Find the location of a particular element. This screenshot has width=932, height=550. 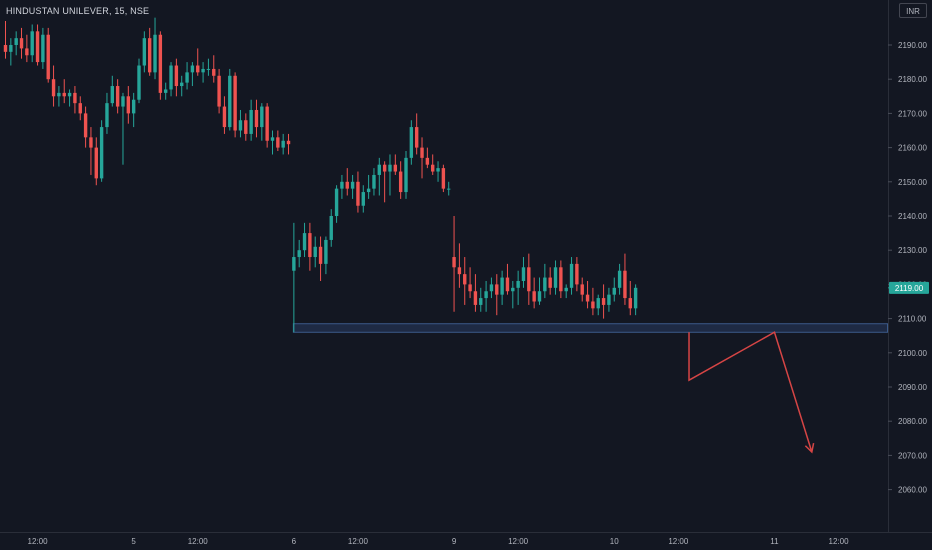

last-price-label: 2119.00 is located at coordinates (909, 288).